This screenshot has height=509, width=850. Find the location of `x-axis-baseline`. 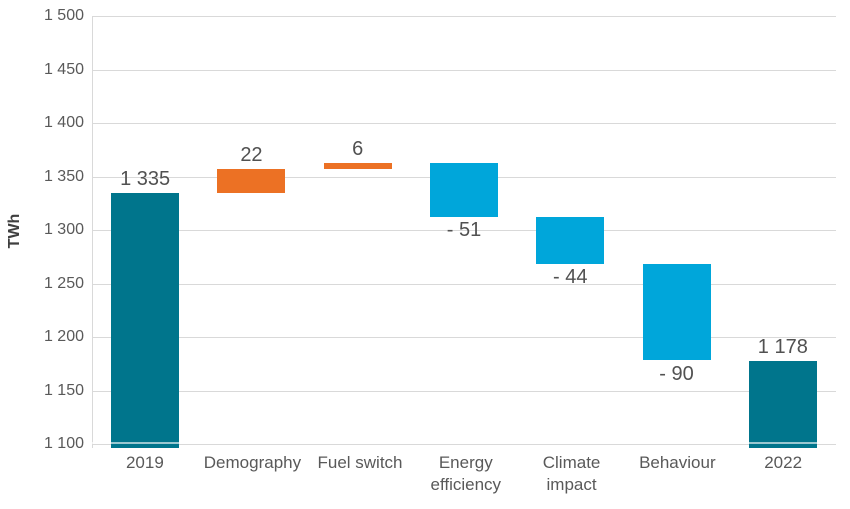

x-axis-baseline is located at coordinates (464, 443).